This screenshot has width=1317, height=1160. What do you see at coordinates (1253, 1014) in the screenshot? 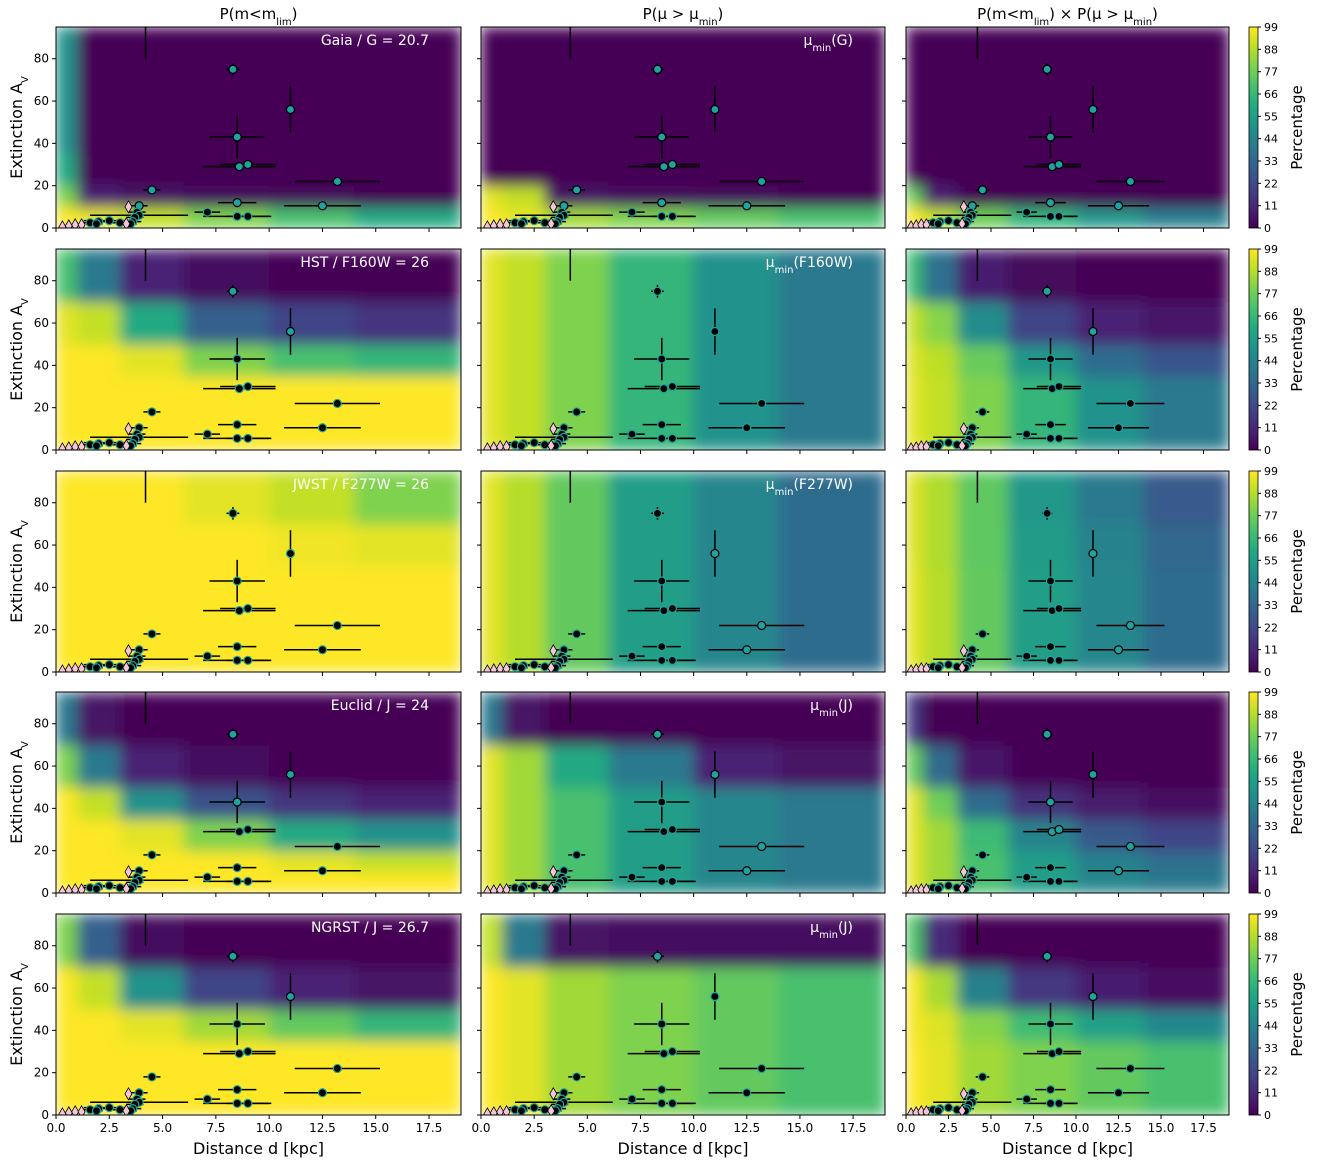
I see `colorbar` at bounding box center [1253, 1014].